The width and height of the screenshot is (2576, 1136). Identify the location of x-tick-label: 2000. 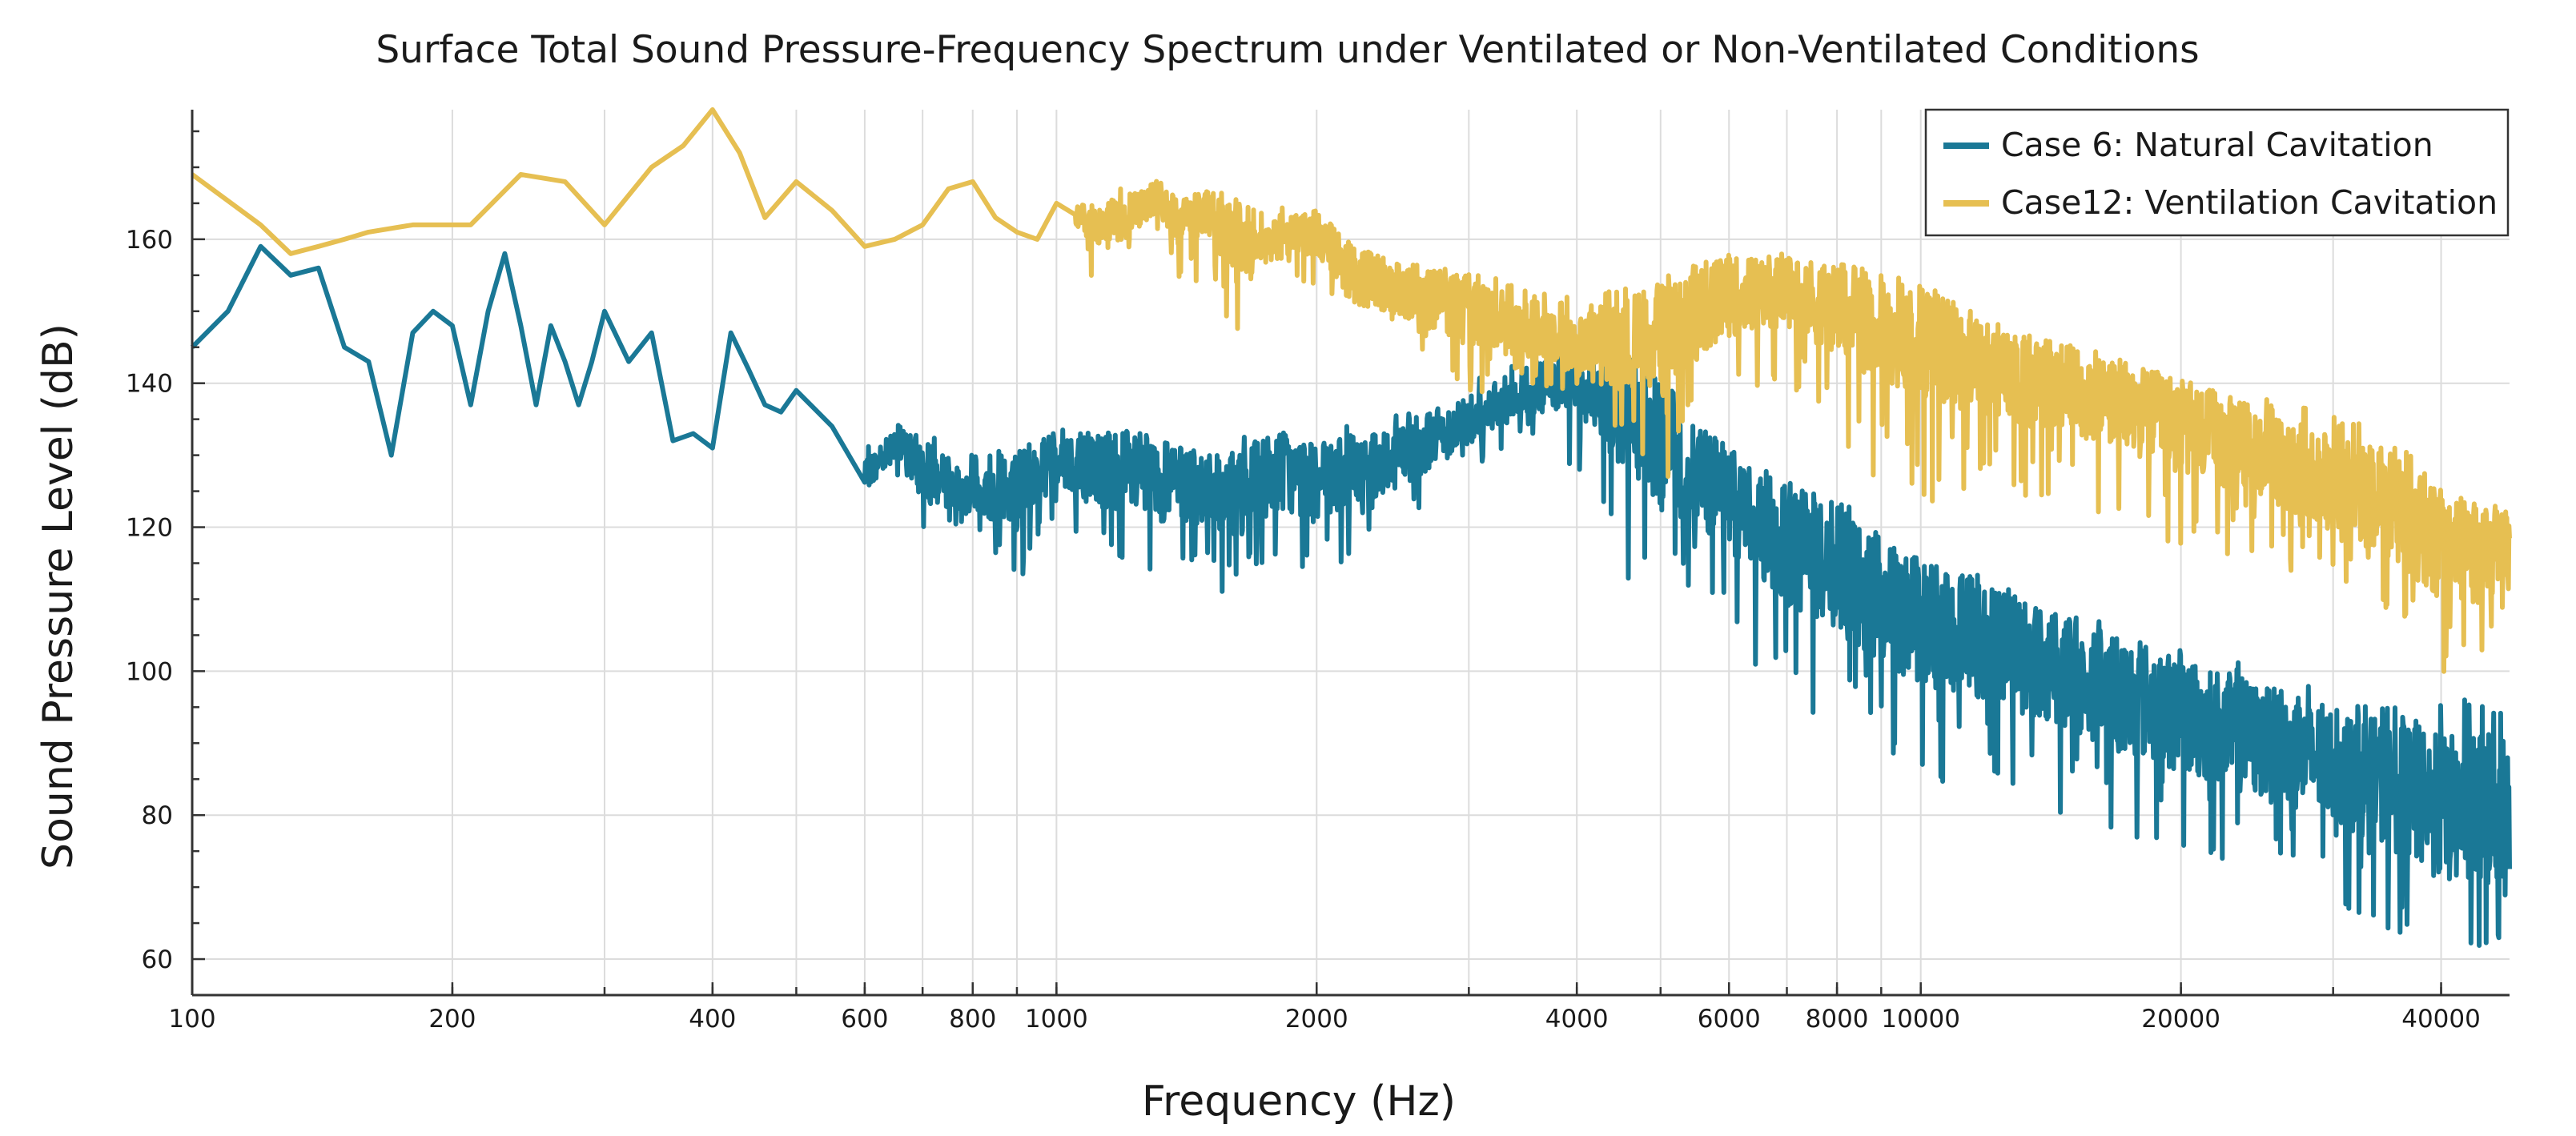
(1316, 1020).